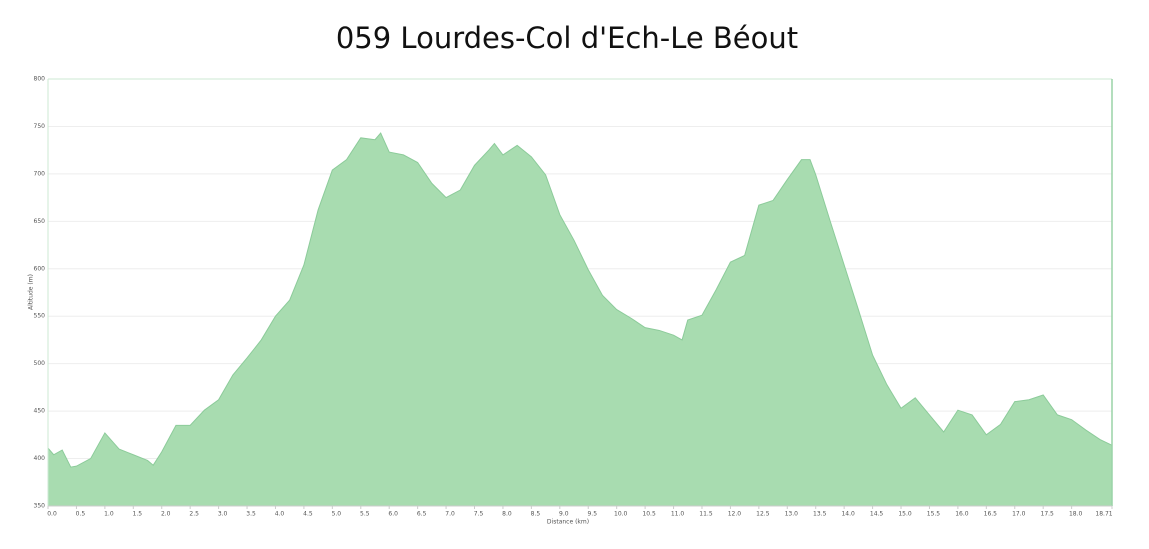 This screenshot has height=549, width=1149. Describe the element at coordinates (308, 514) in the screenshot. I see `x-tick-label: 4.5` at that location.